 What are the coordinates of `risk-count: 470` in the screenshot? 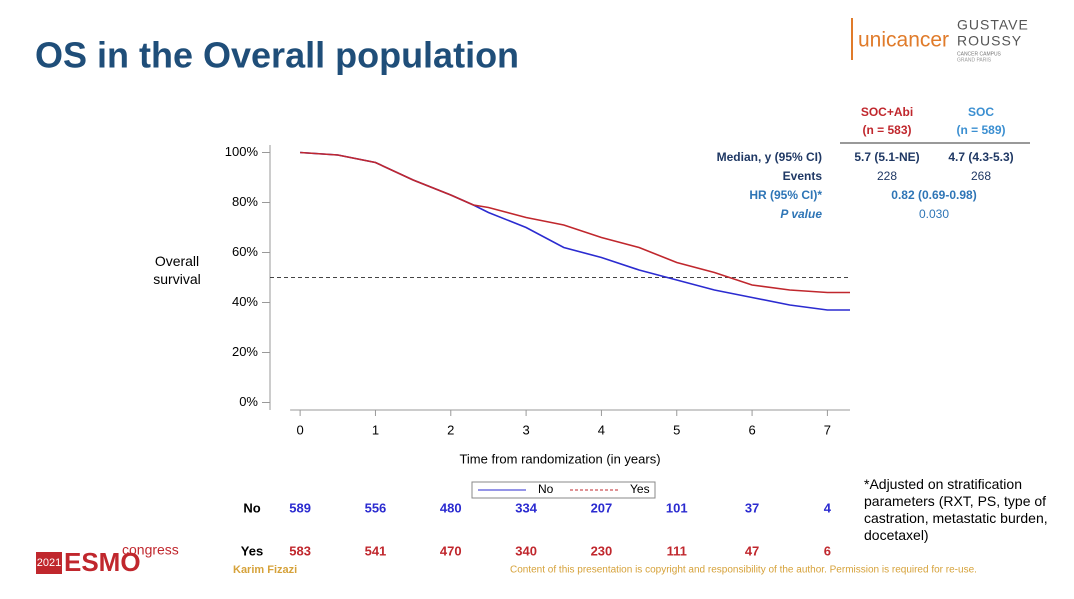 It's located at (451, 550).